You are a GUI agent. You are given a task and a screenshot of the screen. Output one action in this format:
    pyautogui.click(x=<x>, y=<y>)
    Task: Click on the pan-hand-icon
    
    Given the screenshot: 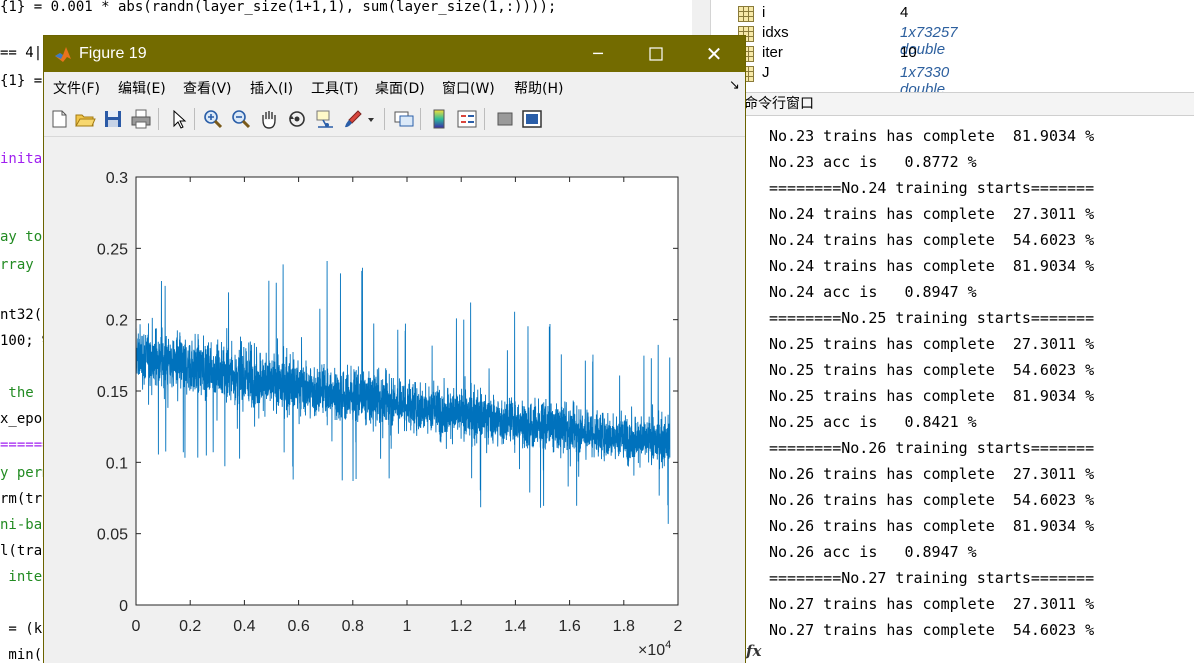 What is the action you would take?
    pyautogui.click(x=269, y=119)
    